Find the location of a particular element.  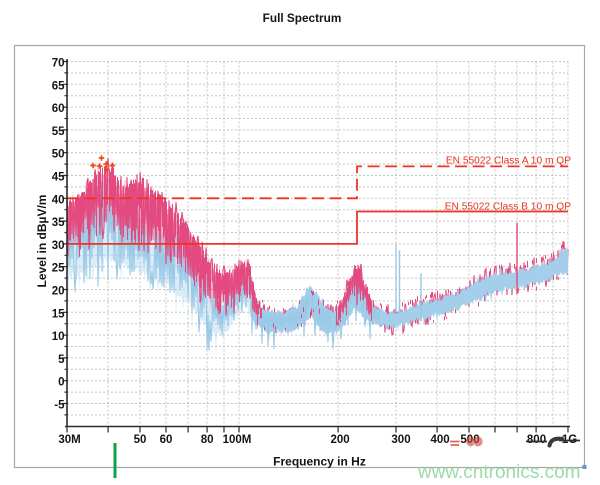

svg-text: www.cntronics.com is located at coordinates (499, 472).